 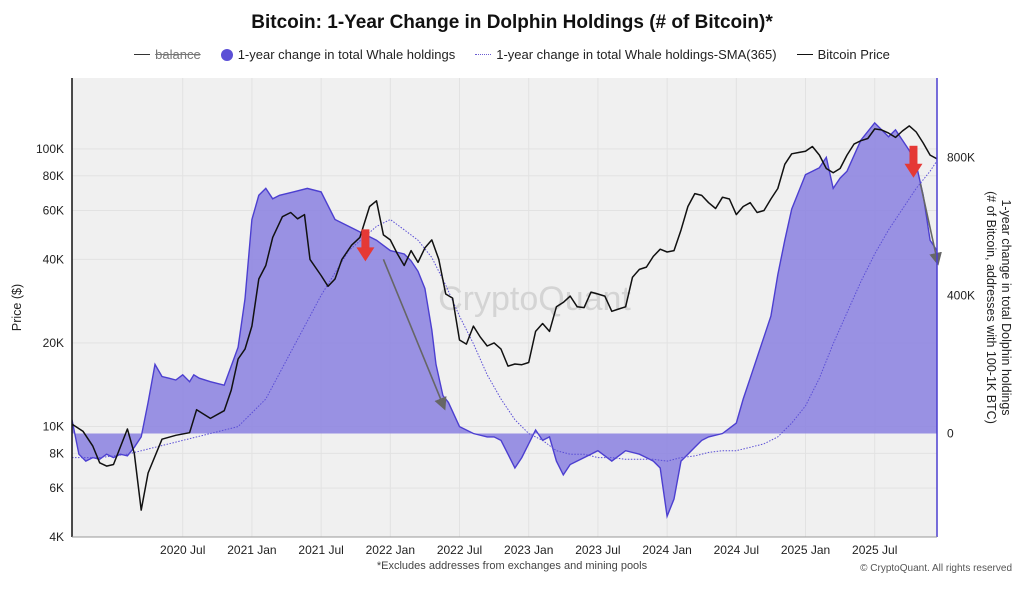 I want to click on x-tick-label: 2021 Jul, so click(x=320, y=550).